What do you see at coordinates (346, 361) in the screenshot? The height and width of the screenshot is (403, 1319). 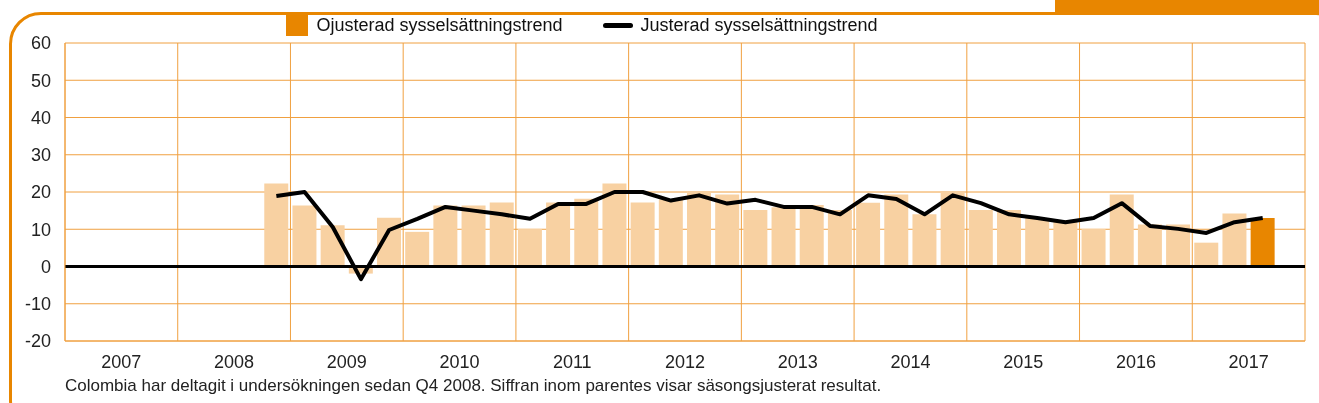 I see `x-tick-label: 2009` at bounding box center [346, 361].